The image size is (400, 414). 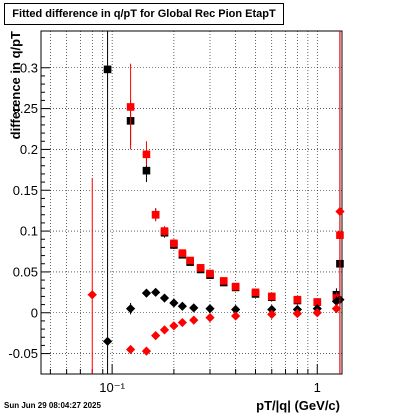 I want to click on timestamp-footer: Sun Jun 29 08:04:27 2025, so click(x=52, y=405).